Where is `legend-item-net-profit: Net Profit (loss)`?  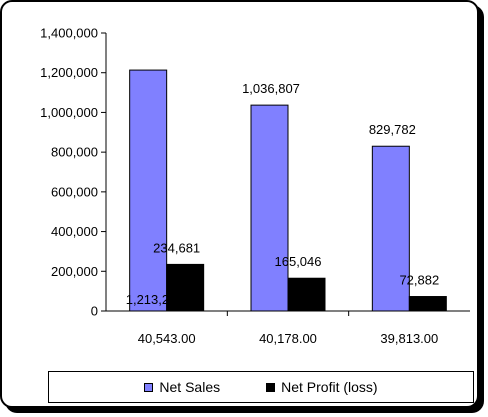 legend-item-net-profit: Net Profit (loss) is located at coordinates (322, 387).